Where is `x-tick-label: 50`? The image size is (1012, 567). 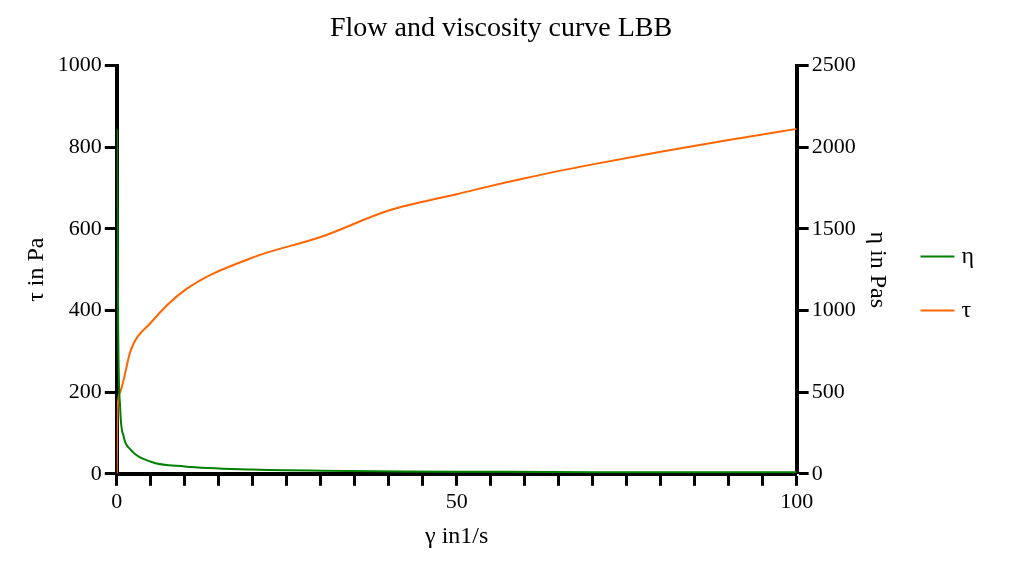
x-tick-label: 50 is located at coordinates (456, 500).